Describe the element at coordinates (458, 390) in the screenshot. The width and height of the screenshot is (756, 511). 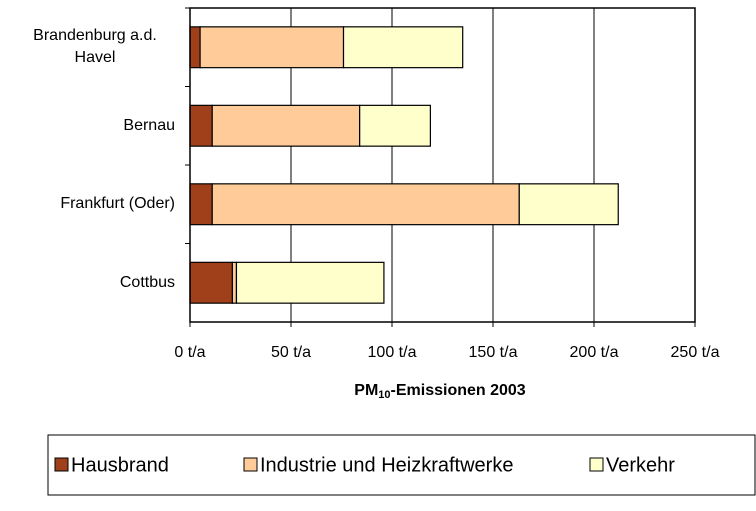
I see `x-axis-title-rest: -Emissionen 2003` at that location.